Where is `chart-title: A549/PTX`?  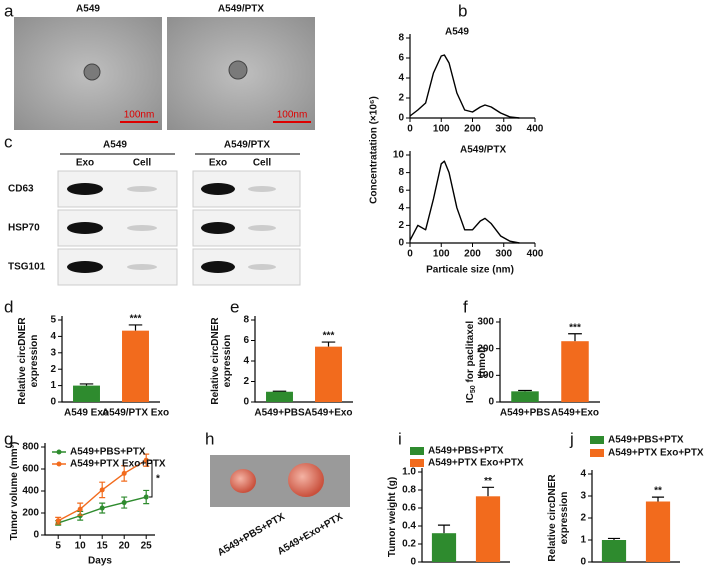 chart-title: A549/PTX is located at coordinates (483, 150).